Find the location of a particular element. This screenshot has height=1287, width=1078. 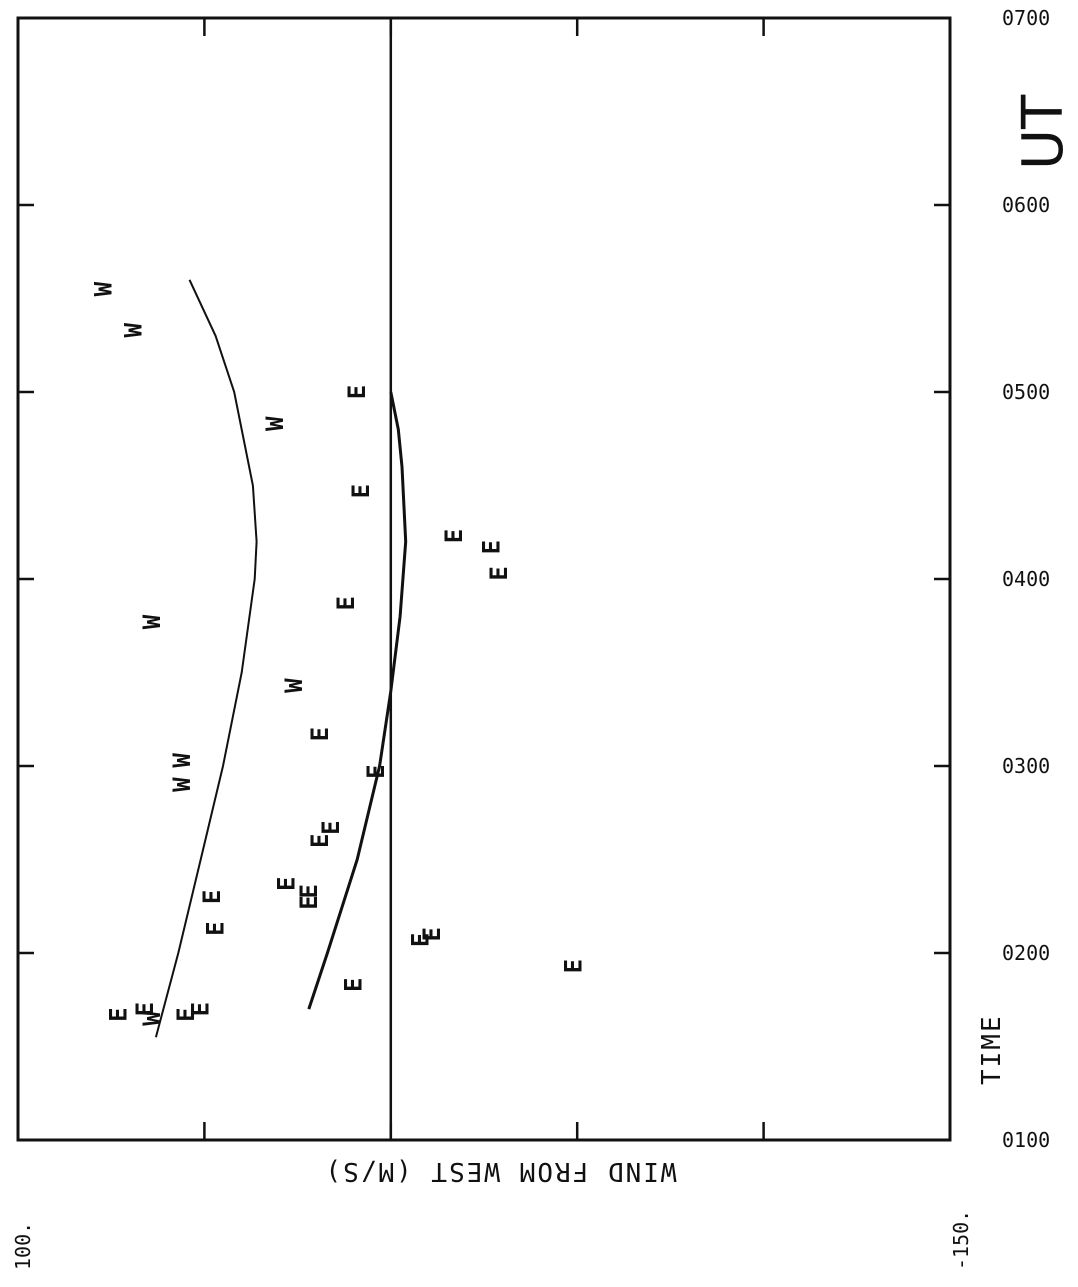

wind-tick-label-max: 100. is located at coordinates (23, 1246).